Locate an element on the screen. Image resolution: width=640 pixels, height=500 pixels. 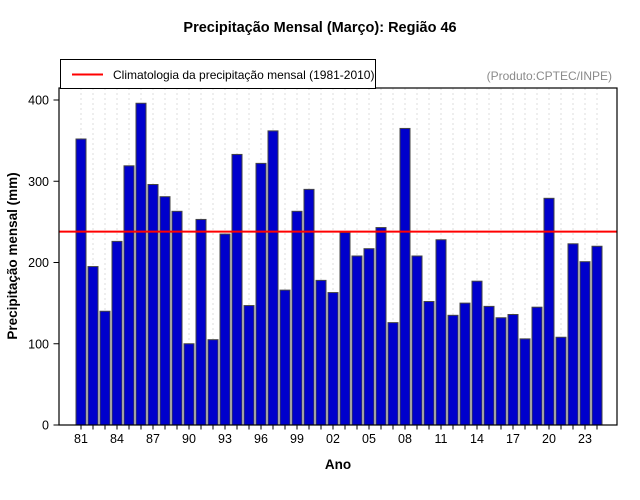
x-tick-label: 90 is located at coordinates (189, 439).